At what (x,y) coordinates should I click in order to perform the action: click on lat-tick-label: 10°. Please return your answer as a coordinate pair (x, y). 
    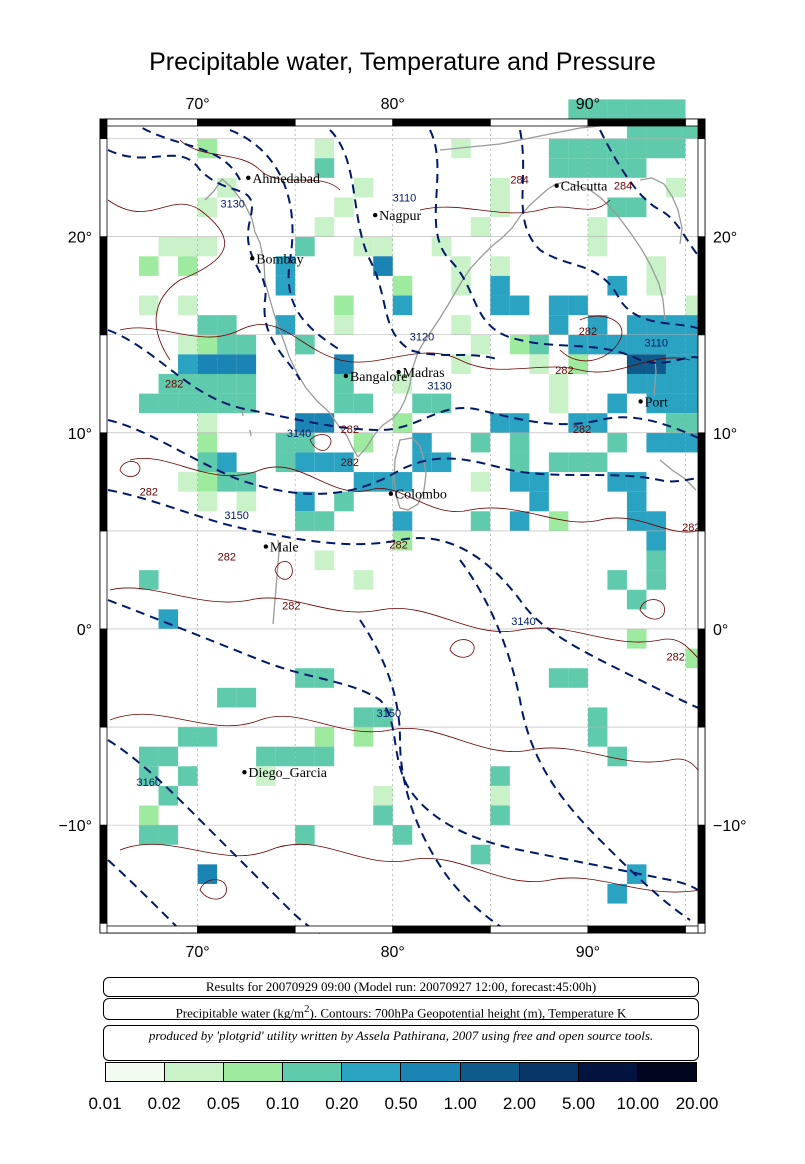
    Looking at the image, I should click on (80, 434).